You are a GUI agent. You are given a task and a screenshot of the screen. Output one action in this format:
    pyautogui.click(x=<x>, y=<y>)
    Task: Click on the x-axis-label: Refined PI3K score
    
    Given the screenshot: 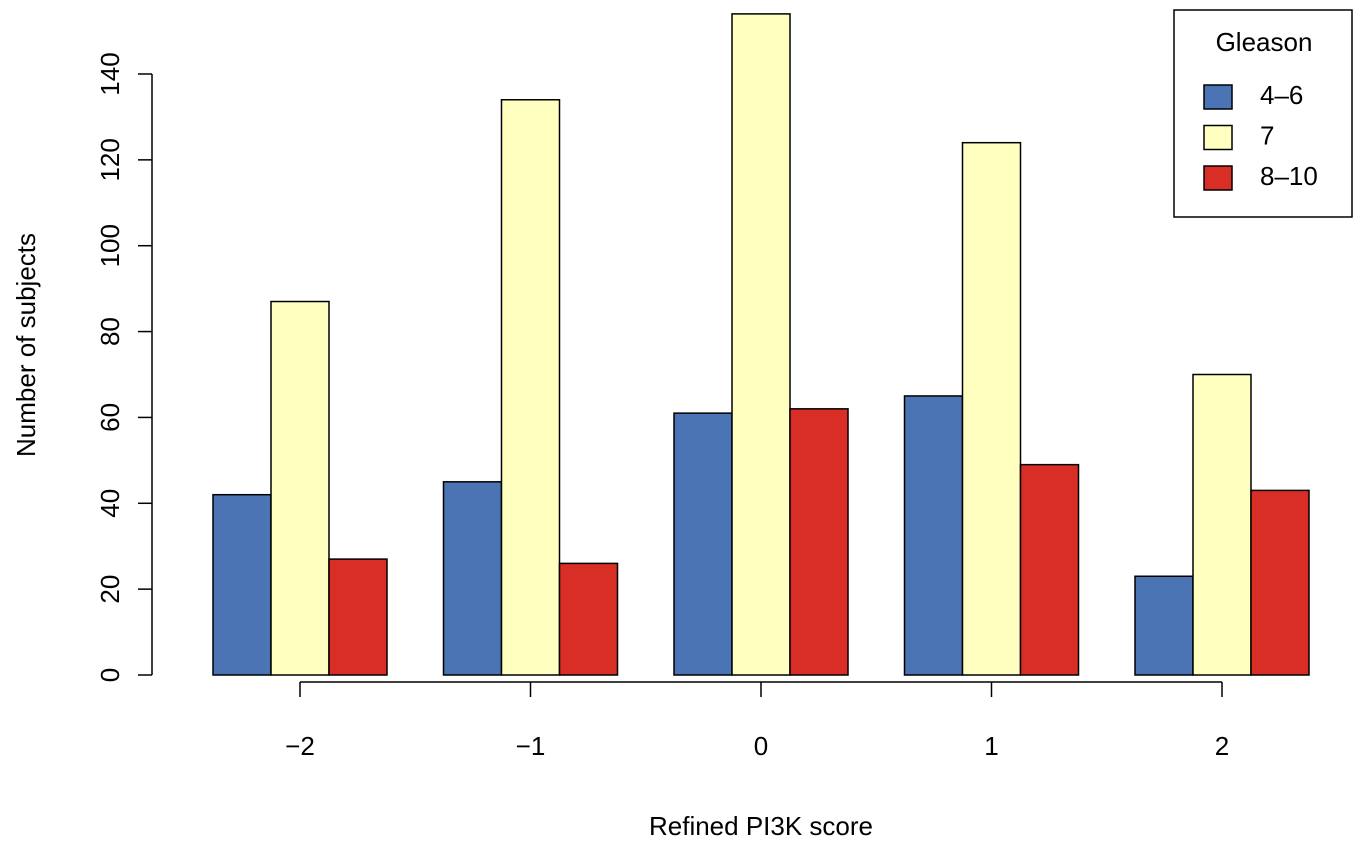 What is the action you would take?
    pyautogui.click(x=761, y=826)
    